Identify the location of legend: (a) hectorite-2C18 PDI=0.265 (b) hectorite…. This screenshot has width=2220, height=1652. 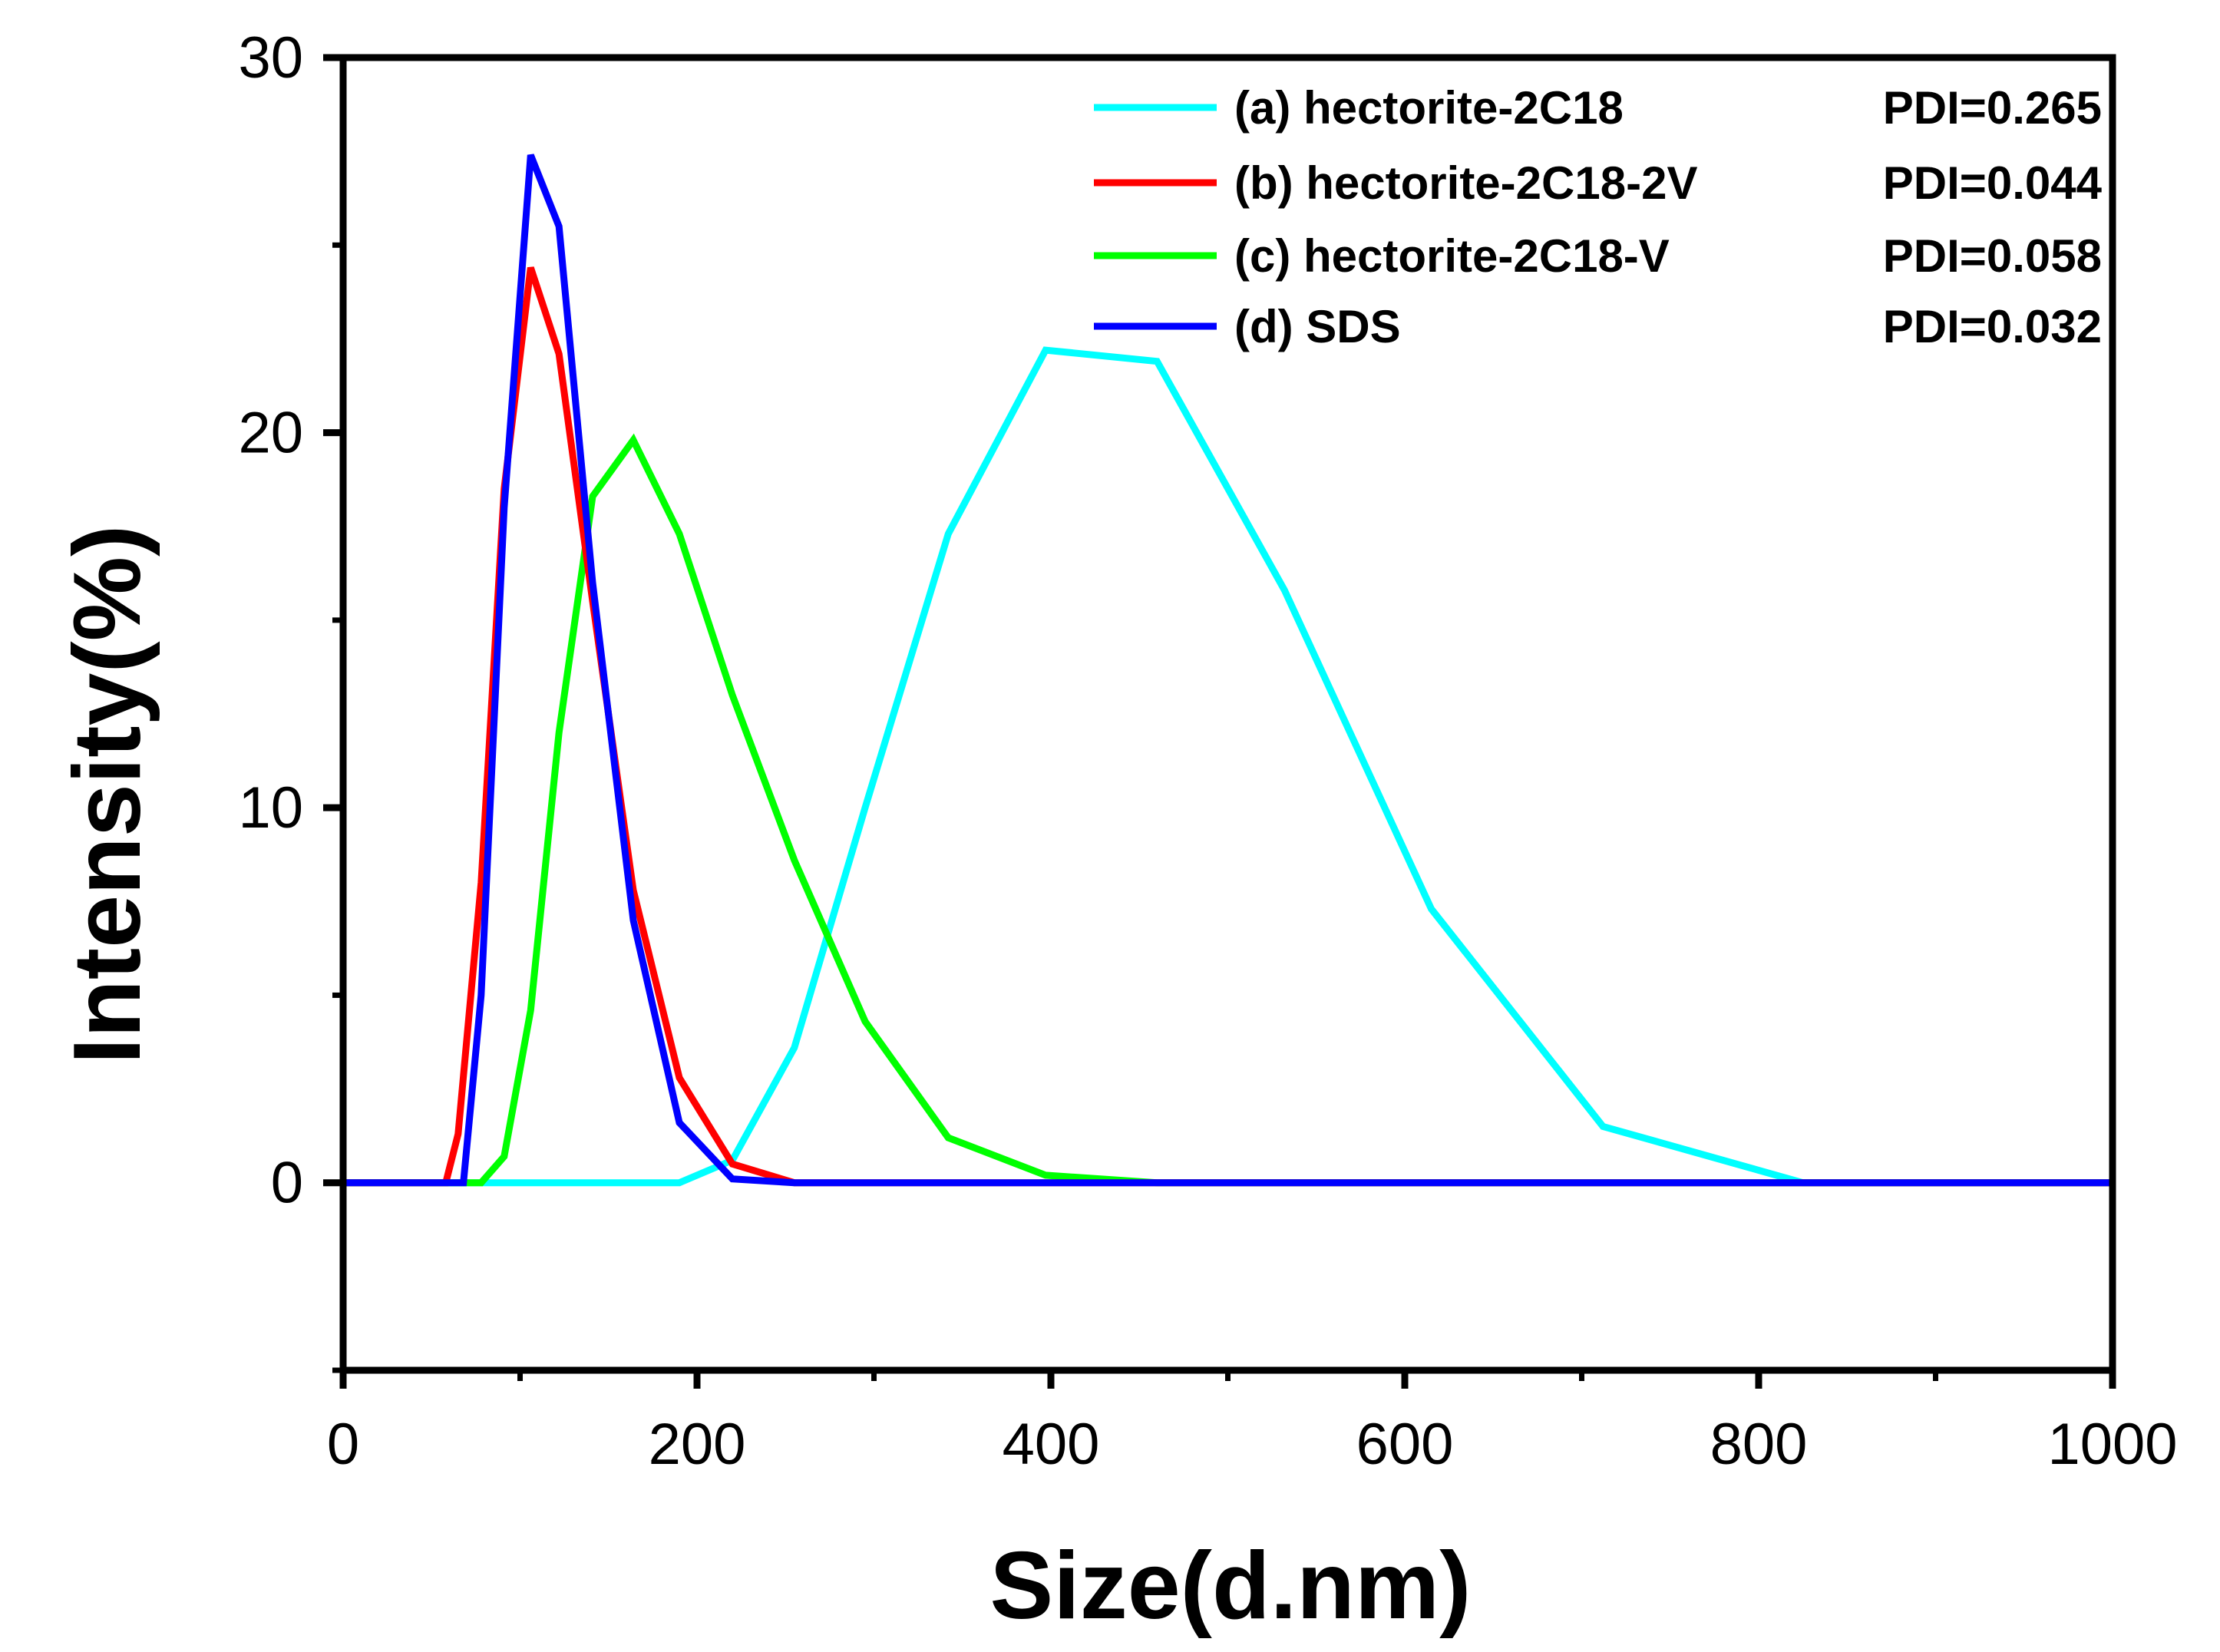
(1599, 217).